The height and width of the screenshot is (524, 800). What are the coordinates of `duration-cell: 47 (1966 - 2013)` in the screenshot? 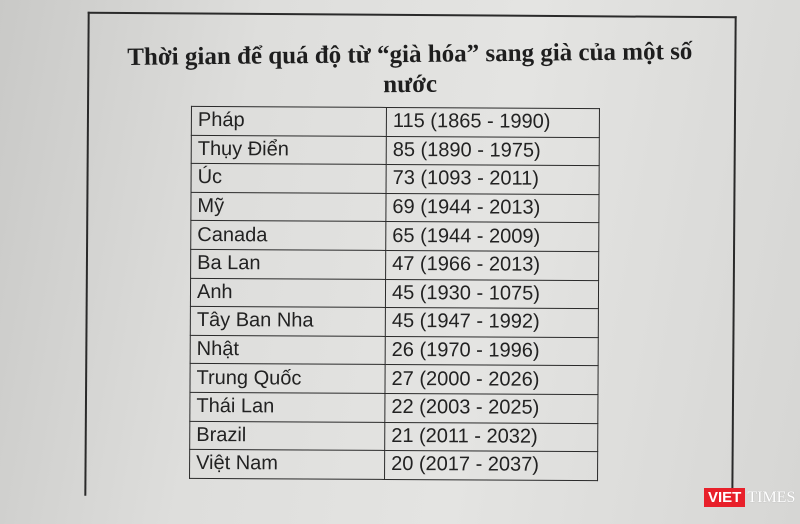 It's located at (492, 265).